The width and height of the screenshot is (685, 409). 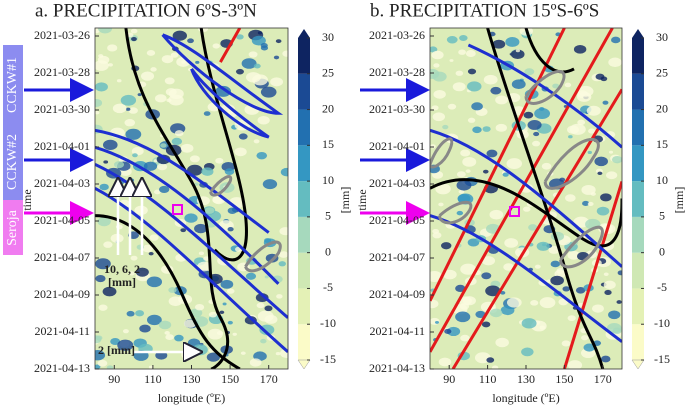 What do you see at coordinates (146, 10) in the screenshot?
I see `panel-title: a. PRECIPITATION 6ºS-3ºN` at bounding box center [146, 10].